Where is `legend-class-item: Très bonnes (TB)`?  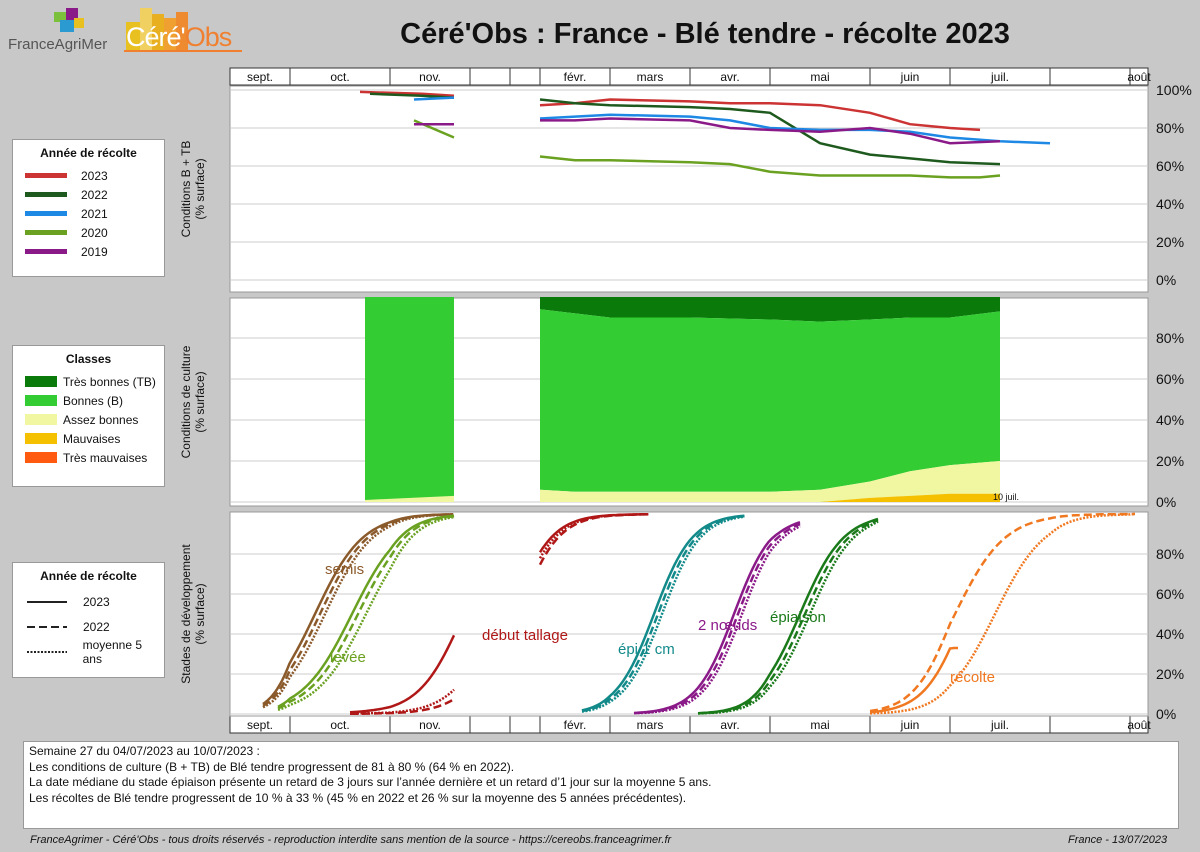 legend-class-item: Très bonnes (TB) is located at coordinates (88, 381).